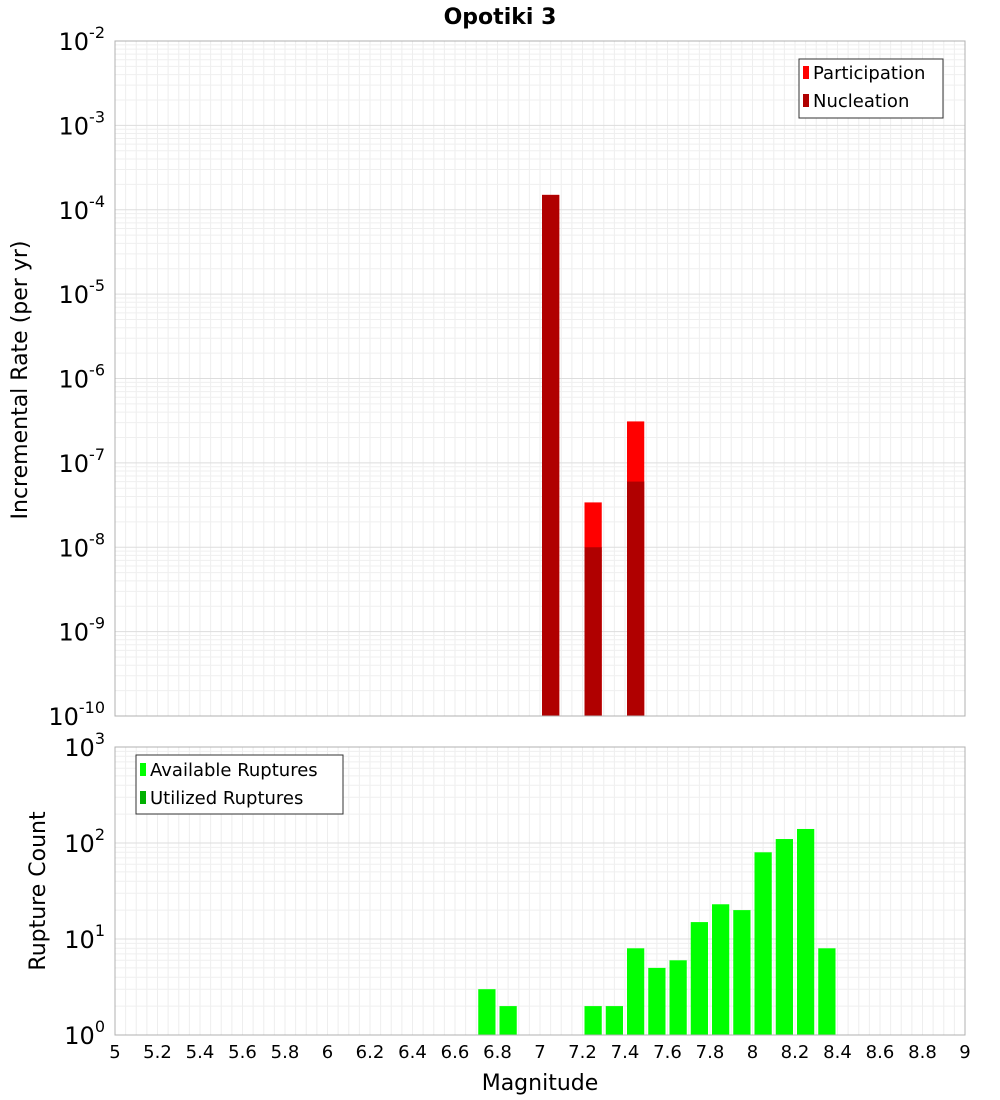 The height and width of the screenshot is (1100, 1000). I want to click on chart-title: Opotiki 3, so click(500, 17).